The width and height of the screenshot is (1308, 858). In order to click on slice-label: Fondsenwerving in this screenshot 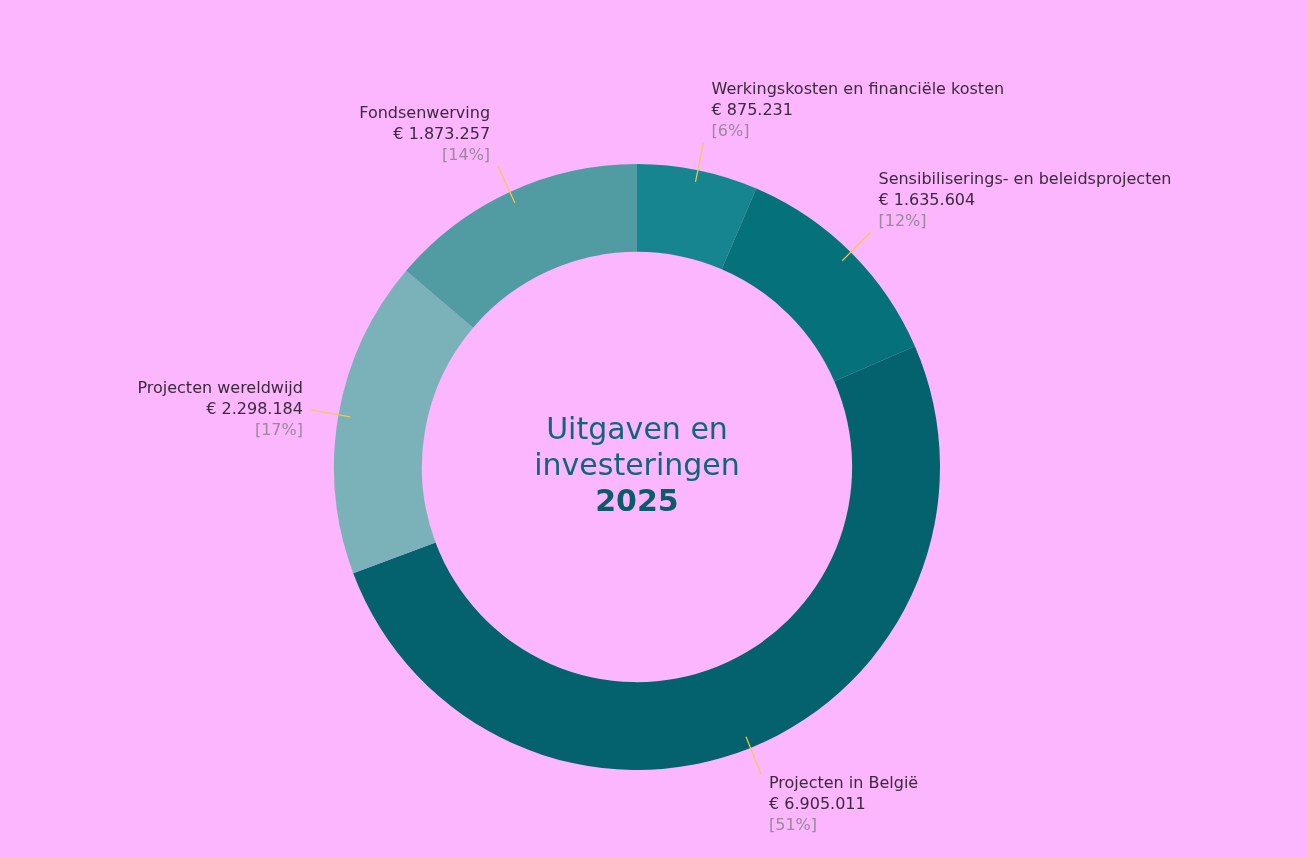, I will do `click(425, 112)`.